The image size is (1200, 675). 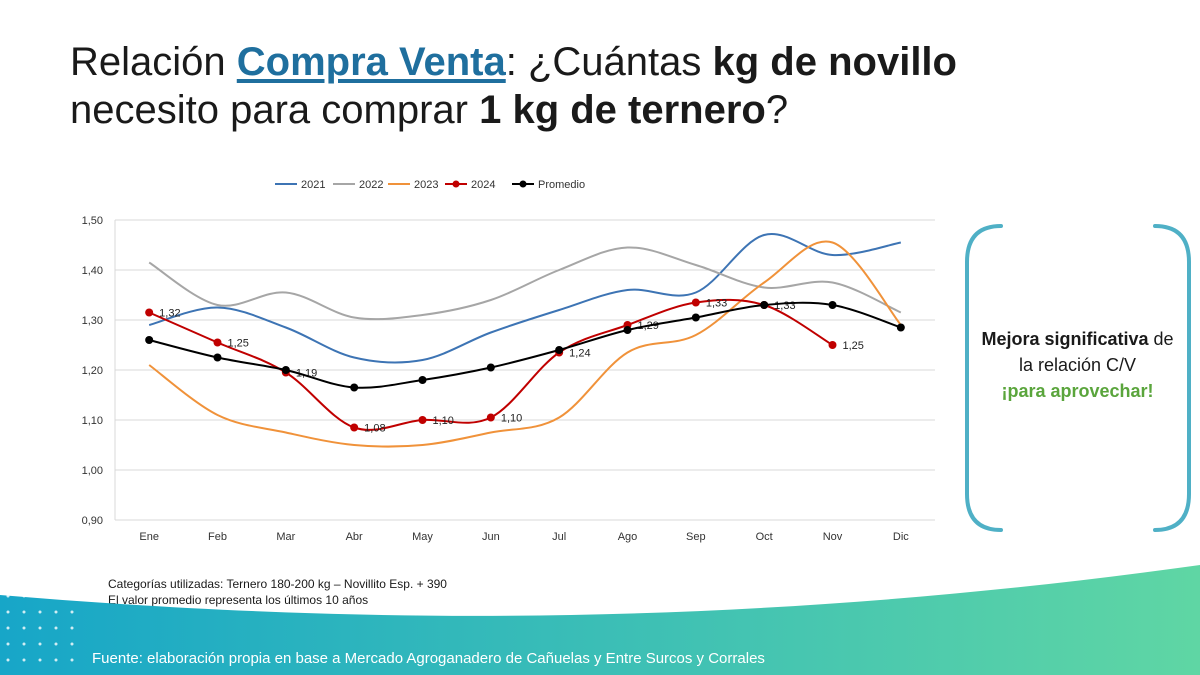 What do you see at coordinates (422, 537) in the screenshot?
I see `x-tick-label: May` at bounding box center [422, 537].